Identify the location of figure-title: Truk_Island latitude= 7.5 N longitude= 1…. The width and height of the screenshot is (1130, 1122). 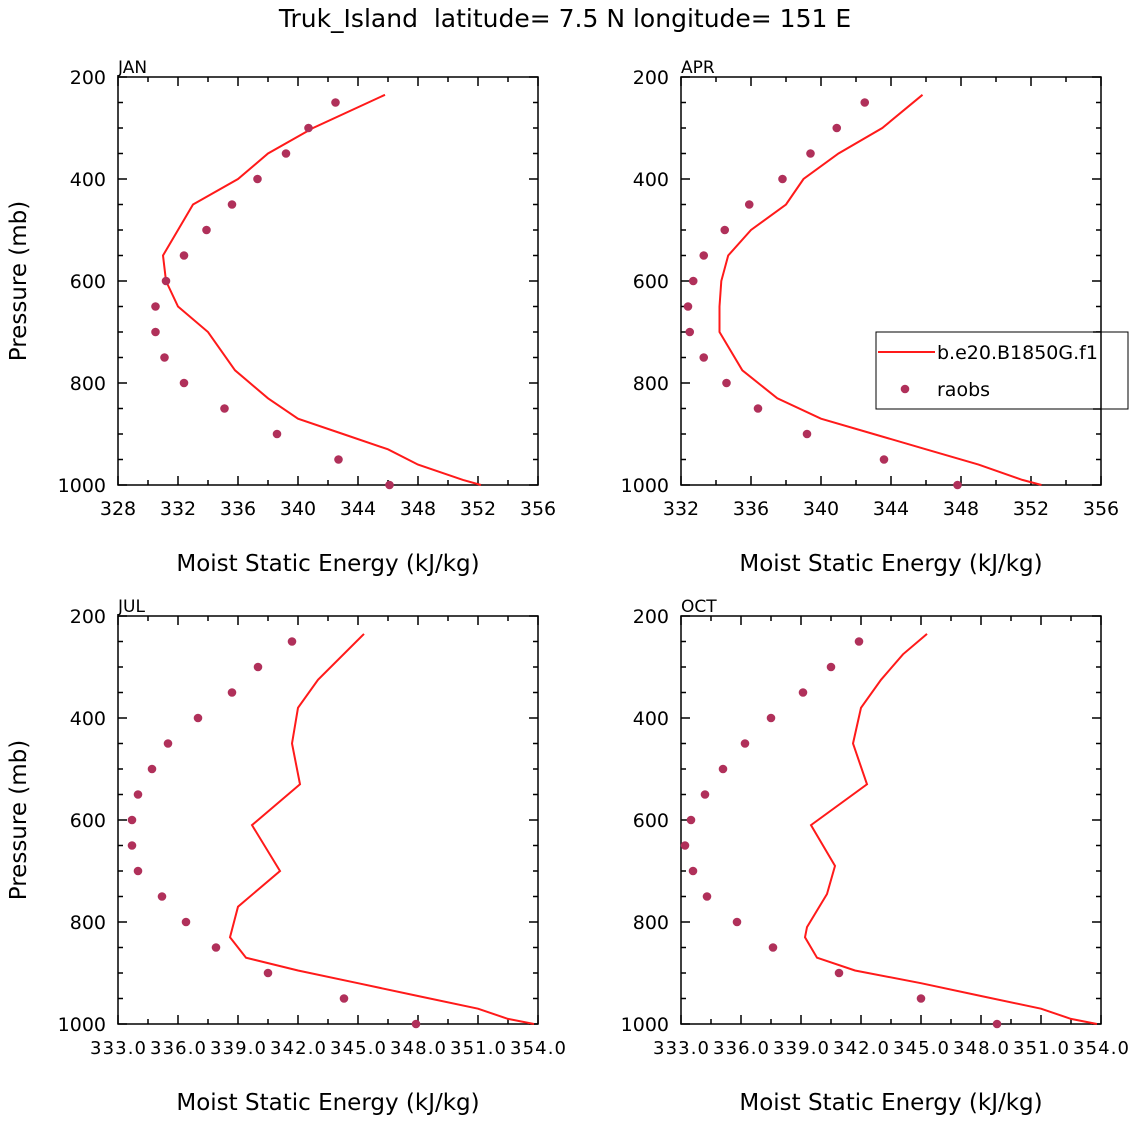
(564, 18).